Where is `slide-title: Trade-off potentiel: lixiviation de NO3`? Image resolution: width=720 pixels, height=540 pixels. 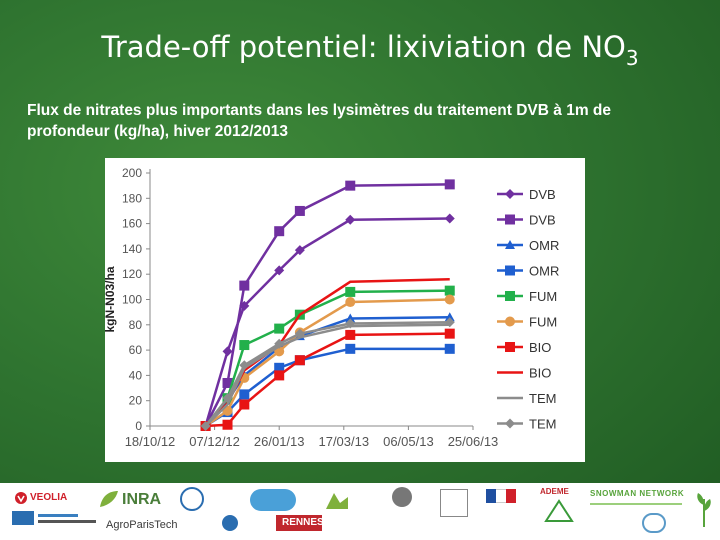 slide-title: Trade-off potentiel: lixiviation de NO3 is located at coordinates (360, 50).